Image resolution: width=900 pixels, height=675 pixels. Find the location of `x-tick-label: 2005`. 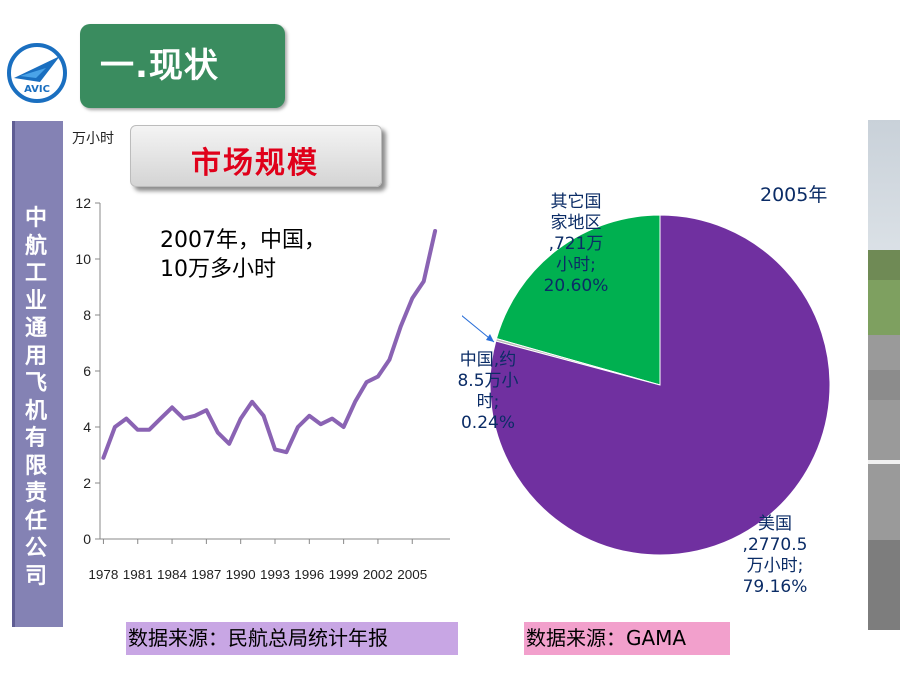

x-tick-label: 2005 is located at coordinates (412, 574).